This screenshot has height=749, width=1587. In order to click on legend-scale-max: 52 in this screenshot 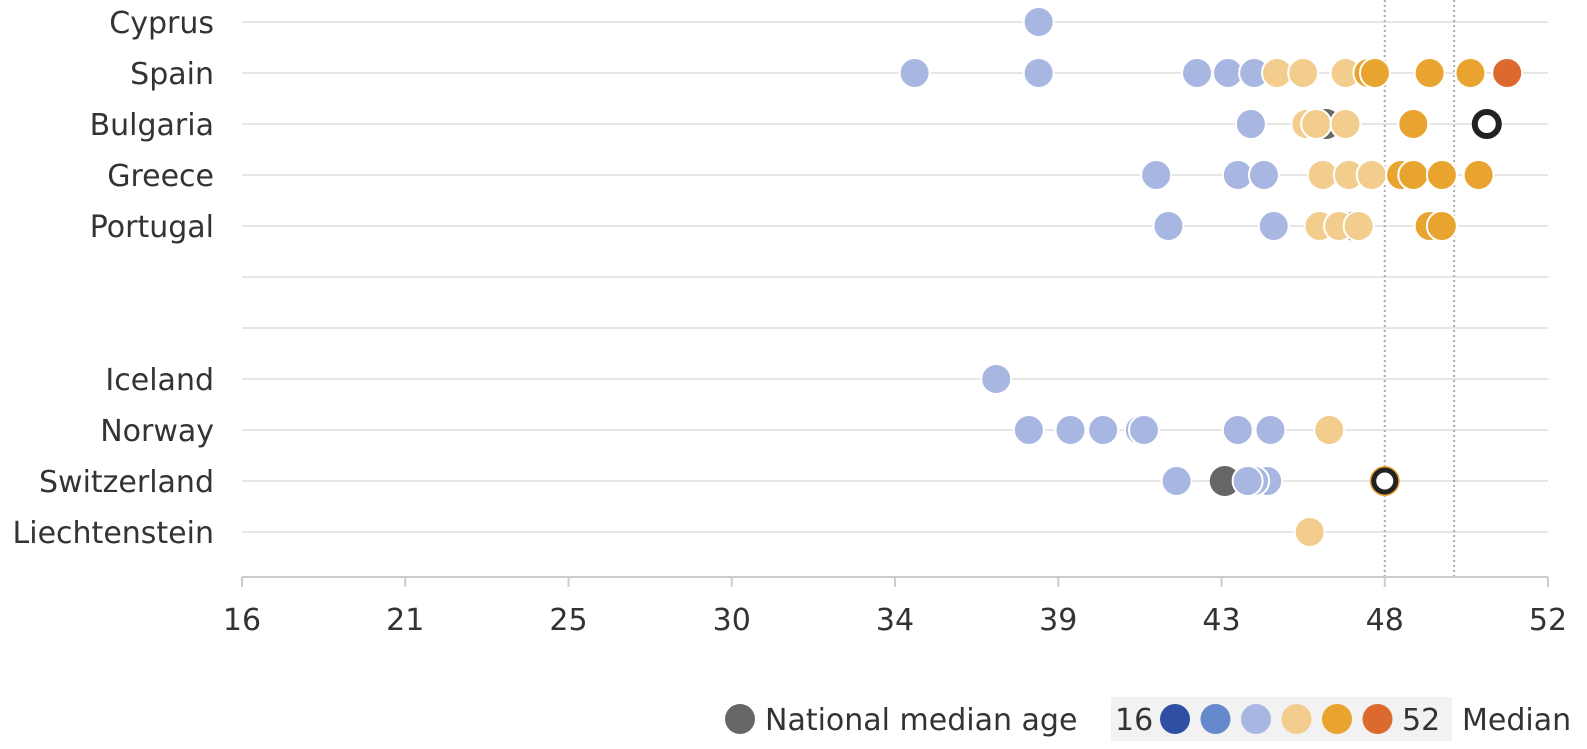, I will do `click(1421, 720)`.